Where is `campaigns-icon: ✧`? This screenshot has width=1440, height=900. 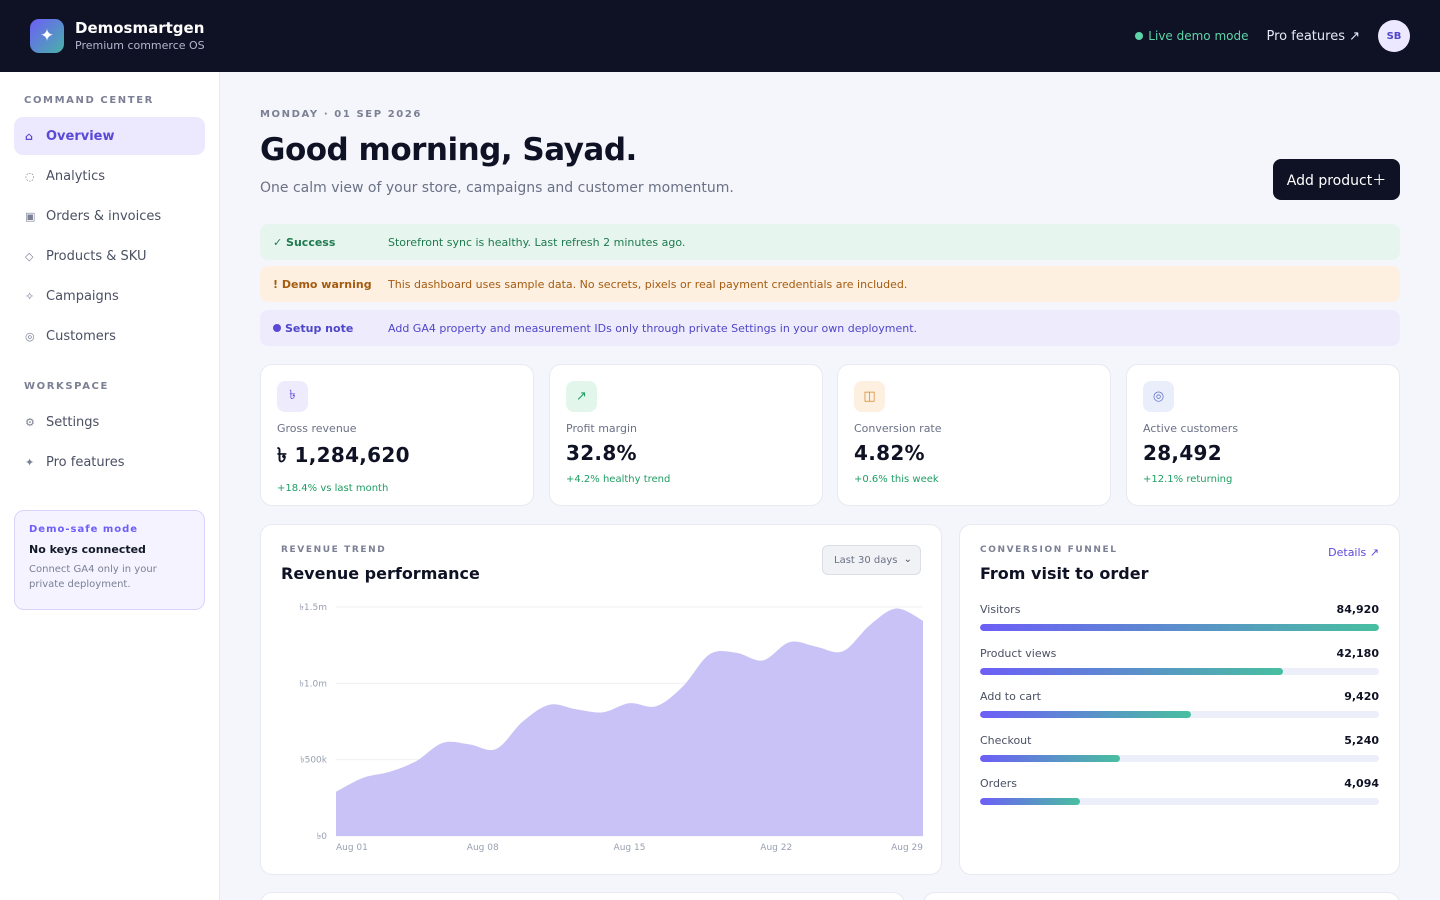 campaigns-icon: ✧ is located at coordinates (30, 296).